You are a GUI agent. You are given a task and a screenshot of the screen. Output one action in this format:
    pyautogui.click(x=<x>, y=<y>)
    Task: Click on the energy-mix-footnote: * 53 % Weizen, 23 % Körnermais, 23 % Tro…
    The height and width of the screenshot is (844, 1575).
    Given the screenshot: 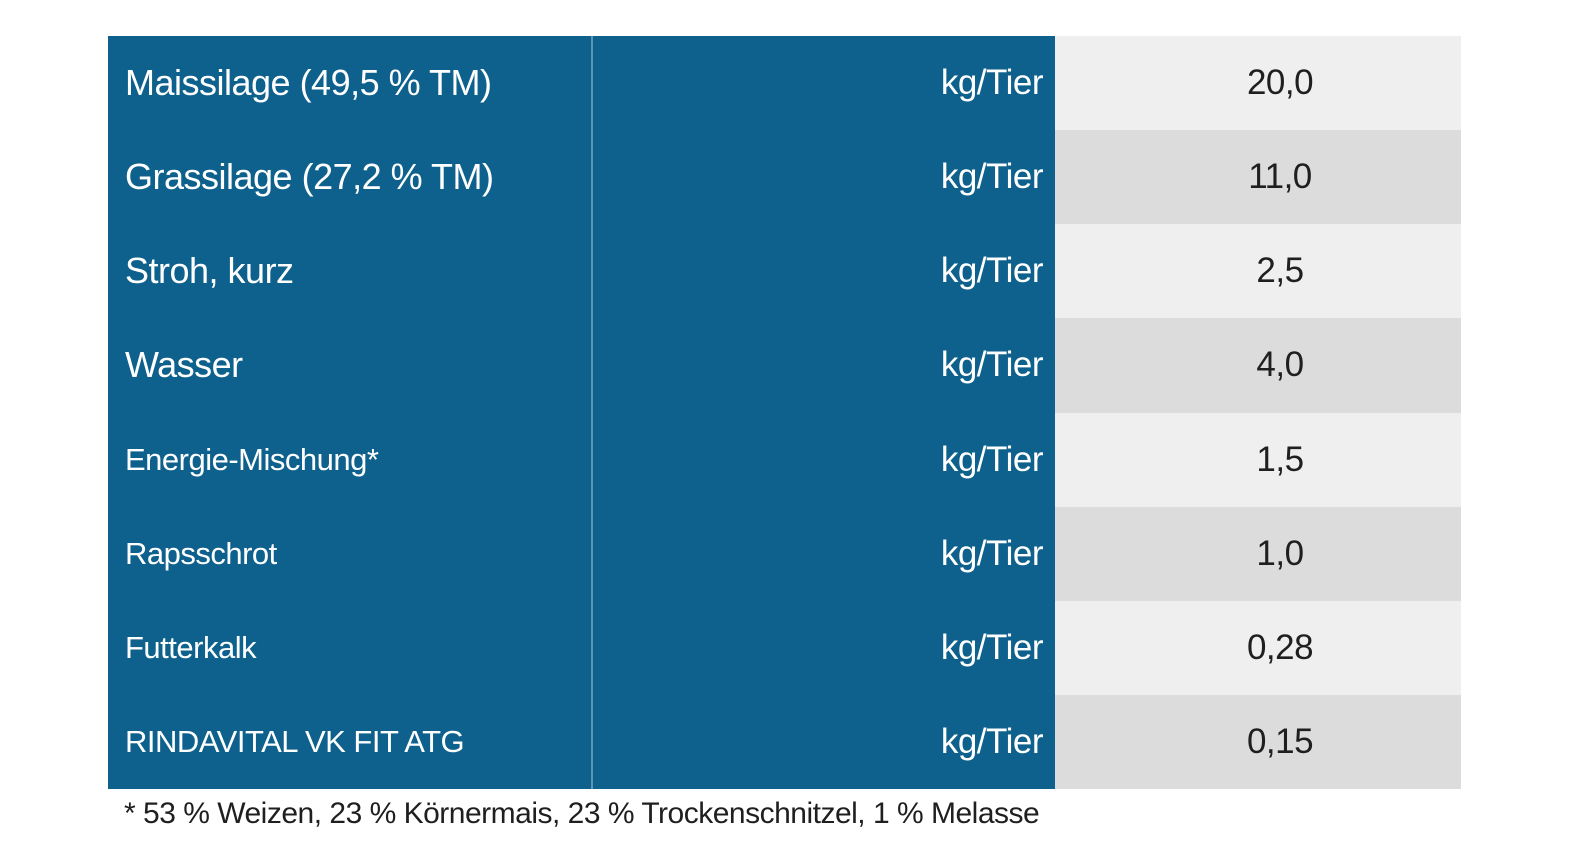 What is the action you would take?
    pyautogui.click(x=582, y=813)
    